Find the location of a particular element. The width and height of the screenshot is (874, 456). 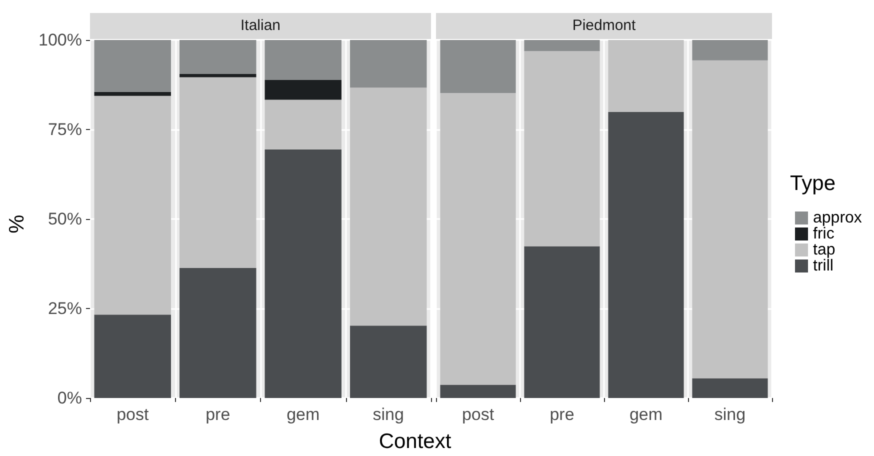

y-tick-label: 50% is located at coordinates (65, 219).